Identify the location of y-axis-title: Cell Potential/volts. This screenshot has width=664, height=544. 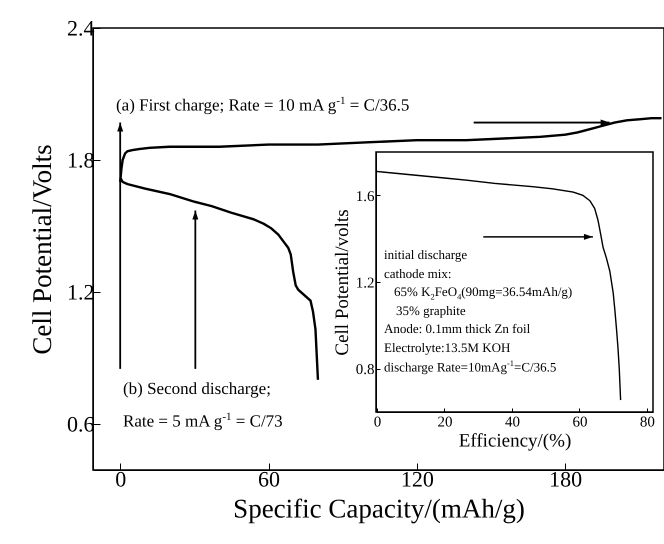
(342, 282).